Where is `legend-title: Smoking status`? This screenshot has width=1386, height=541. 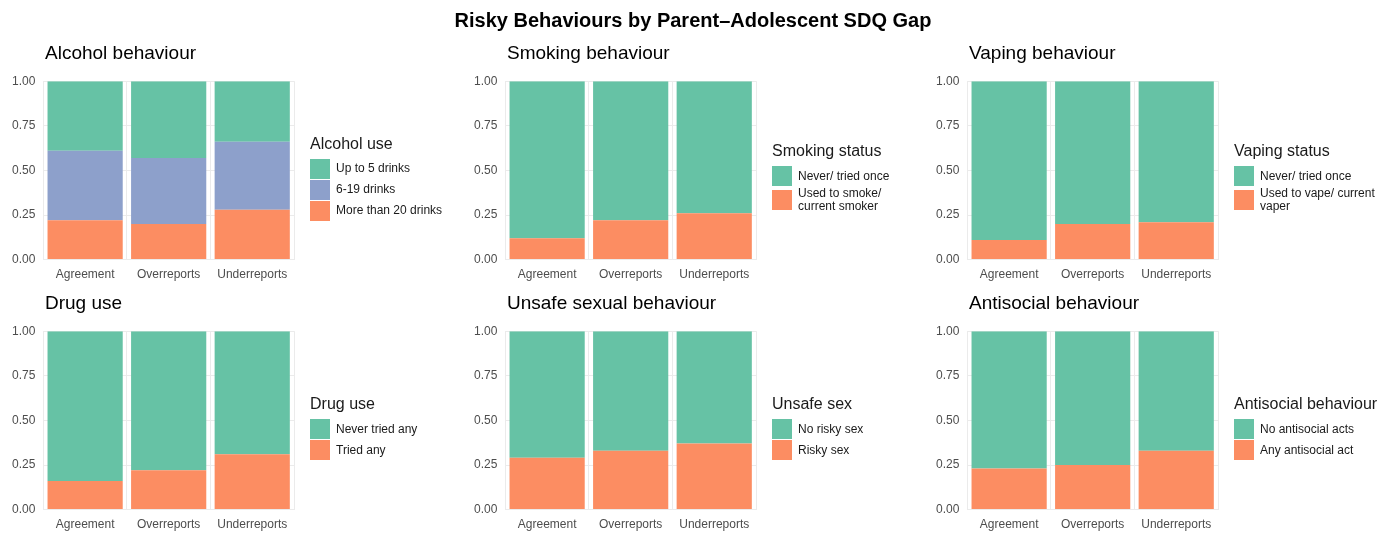 legend-title: Smoking status is located at coordinates (827, 151).